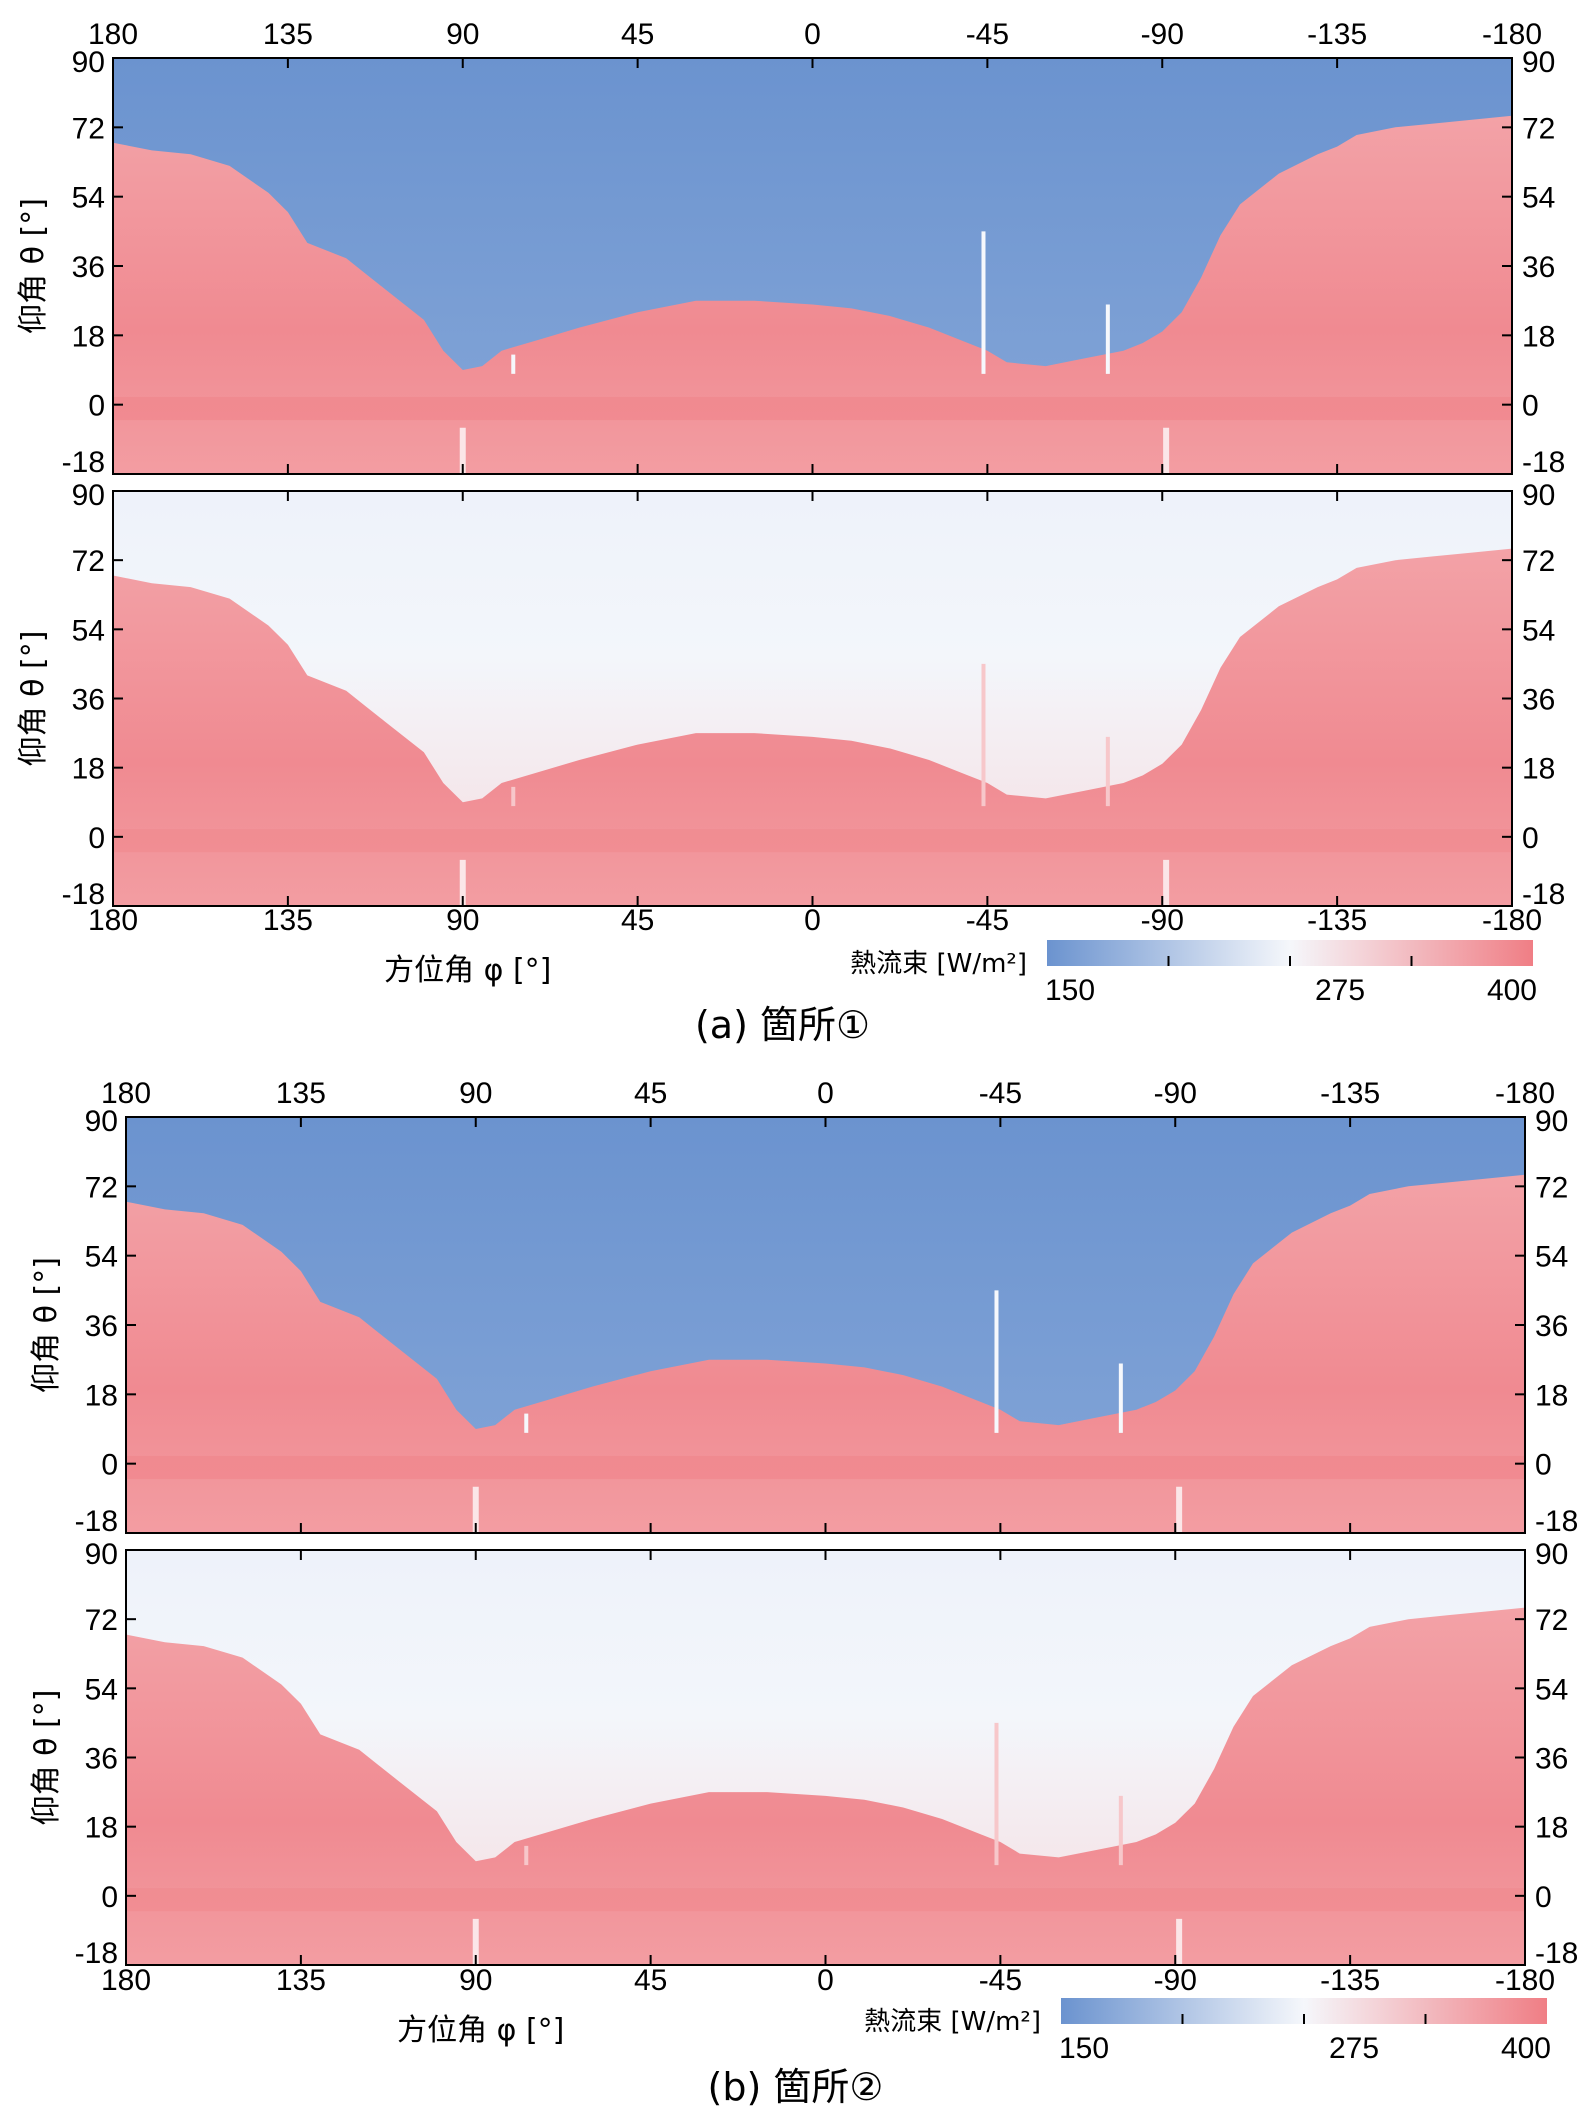  Describe the element at coordinates (301, 1980) in the screenshot. I see `x-tick-label-bottom: 135` at that location.